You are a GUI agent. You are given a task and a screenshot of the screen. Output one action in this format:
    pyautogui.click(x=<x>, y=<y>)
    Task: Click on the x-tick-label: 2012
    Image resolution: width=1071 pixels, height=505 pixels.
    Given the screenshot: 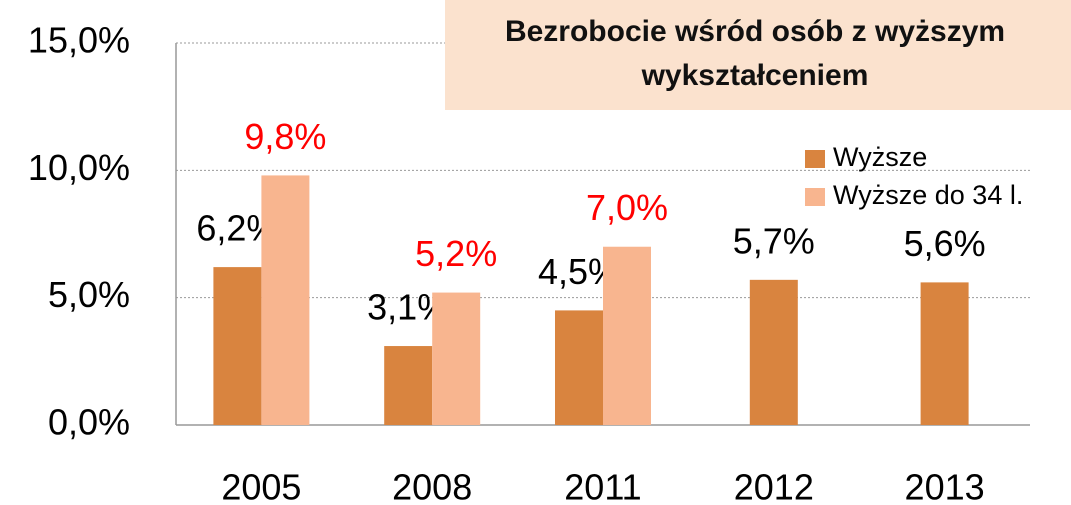 What is the action you would take?
    pyautogui.click(x=774, y=486)
    